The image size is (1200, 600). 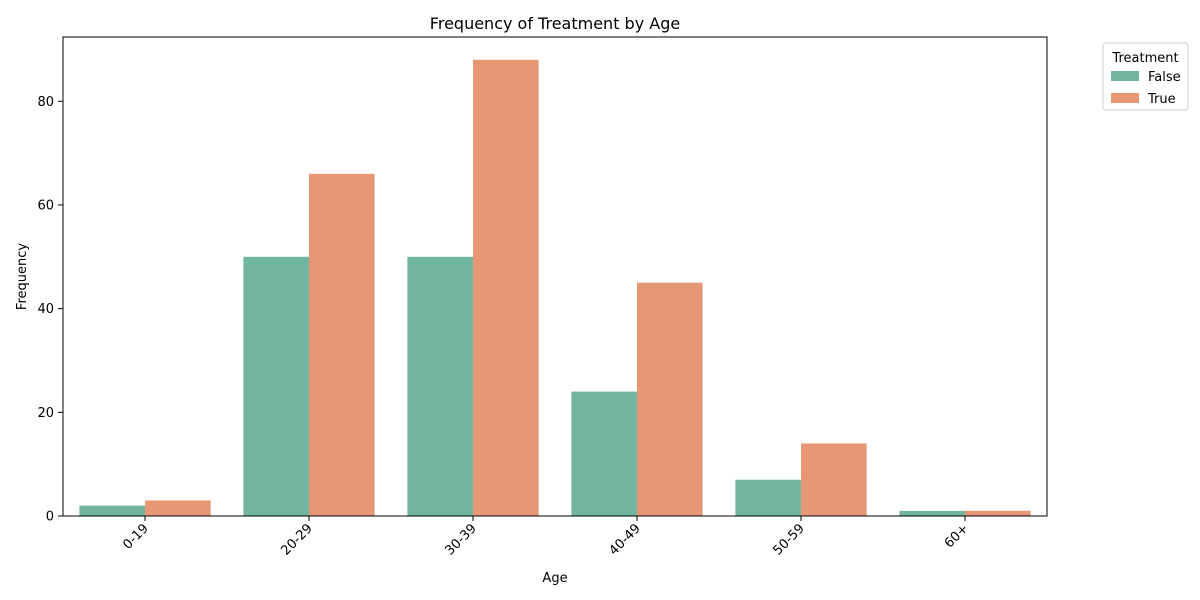 I want to click on y-axis: 0 20 40 60 80, so click(x=50, y=310).